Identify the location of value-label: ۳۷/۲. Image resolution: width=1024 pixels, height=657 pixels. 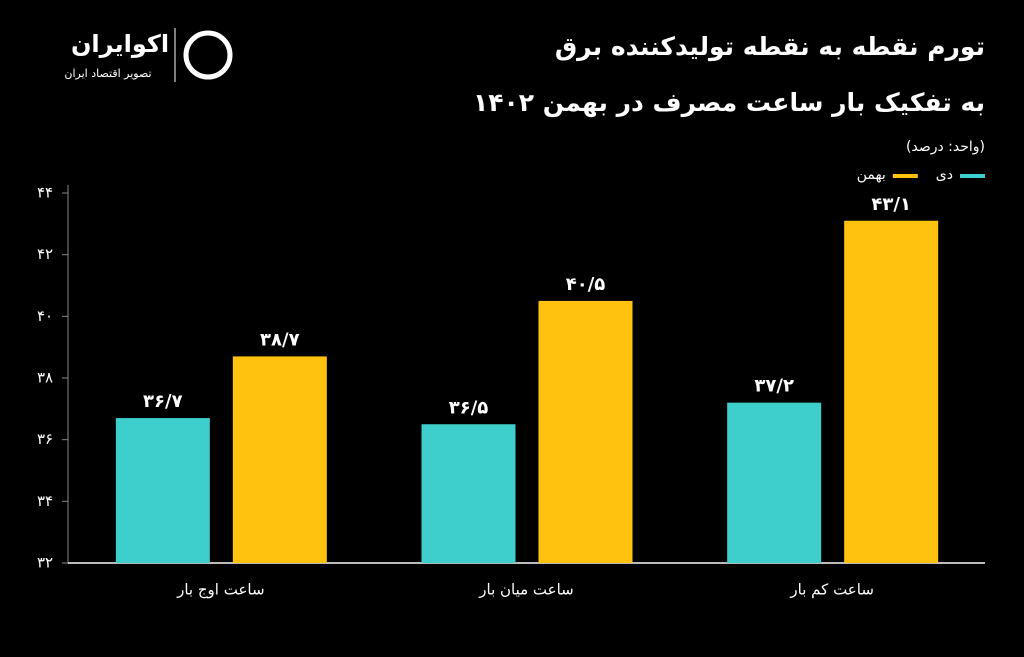
(774, 386).